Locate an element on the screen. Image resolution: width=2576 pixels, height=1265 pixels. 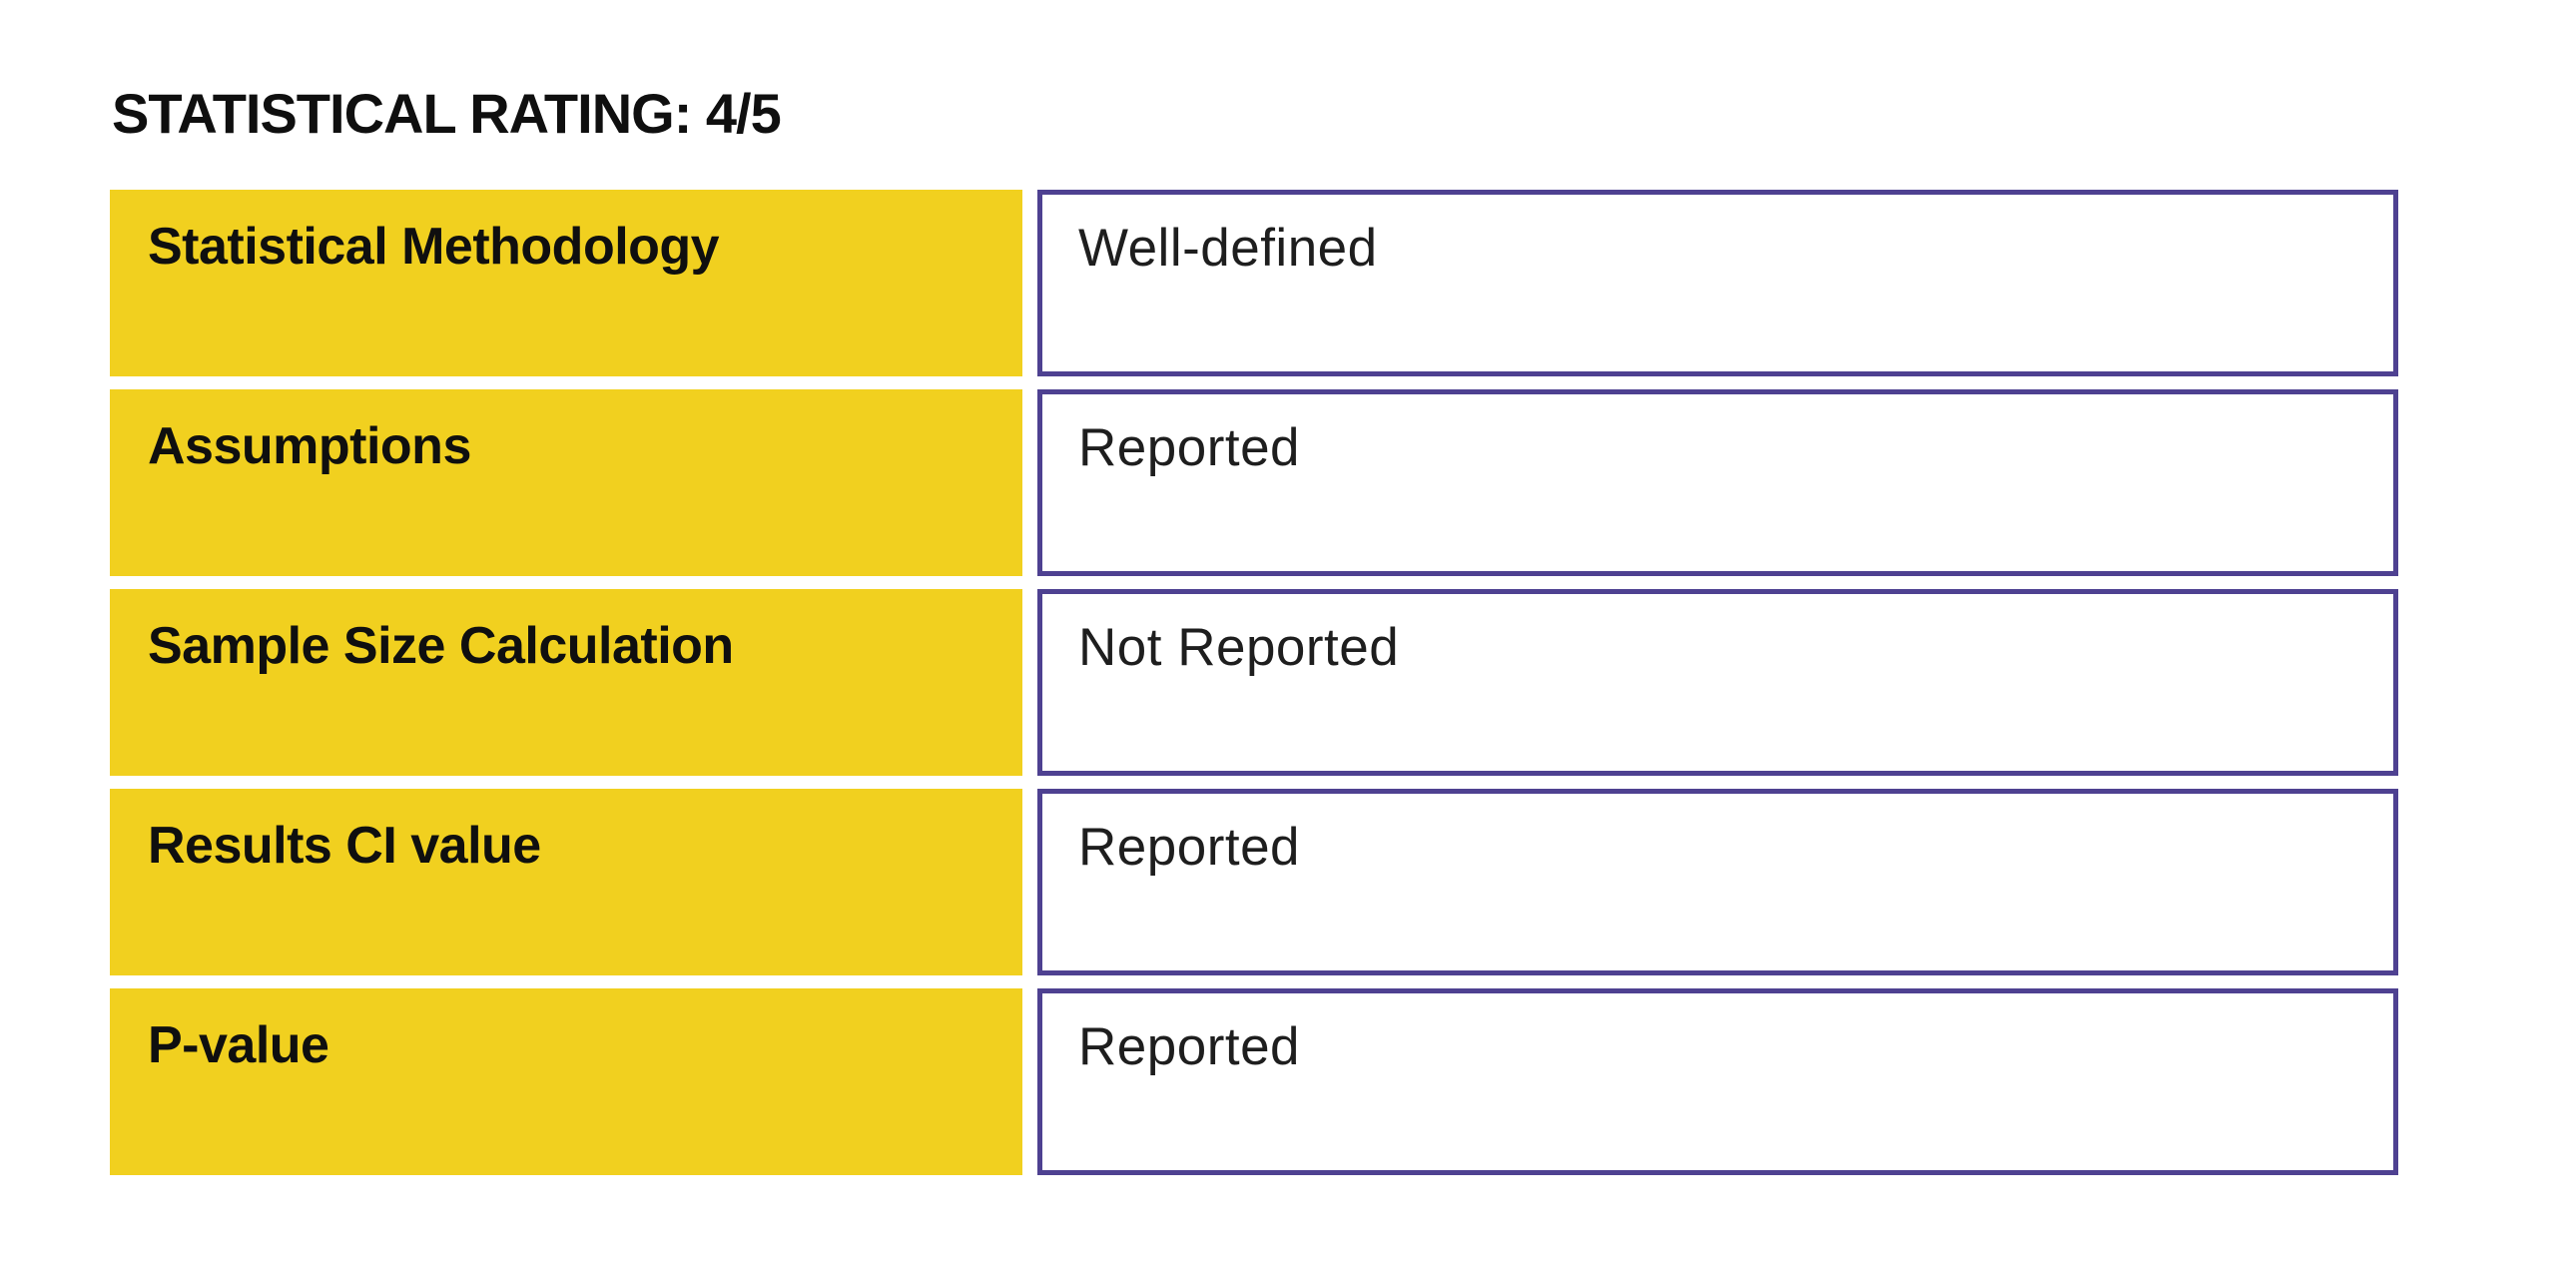
table-row: Statistical Methodology Well-defined is located at coordinates (1254, 283).